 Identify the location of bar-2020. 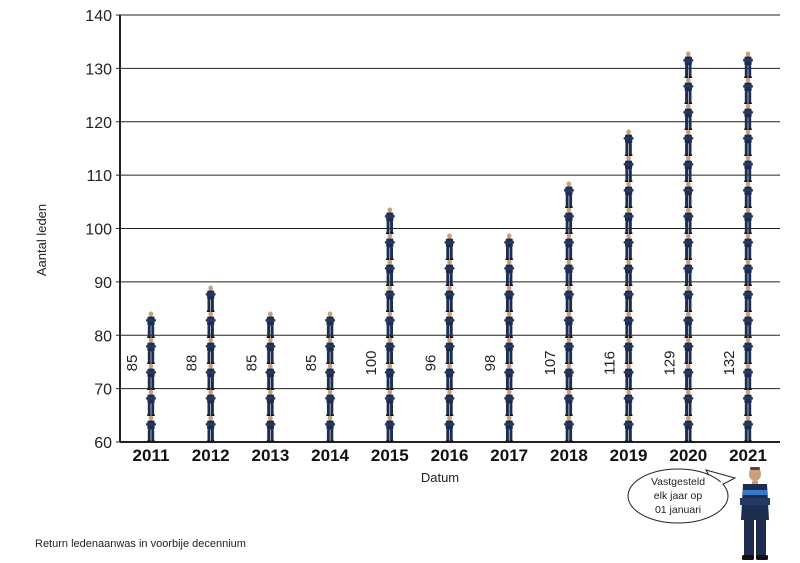
(688, 246).